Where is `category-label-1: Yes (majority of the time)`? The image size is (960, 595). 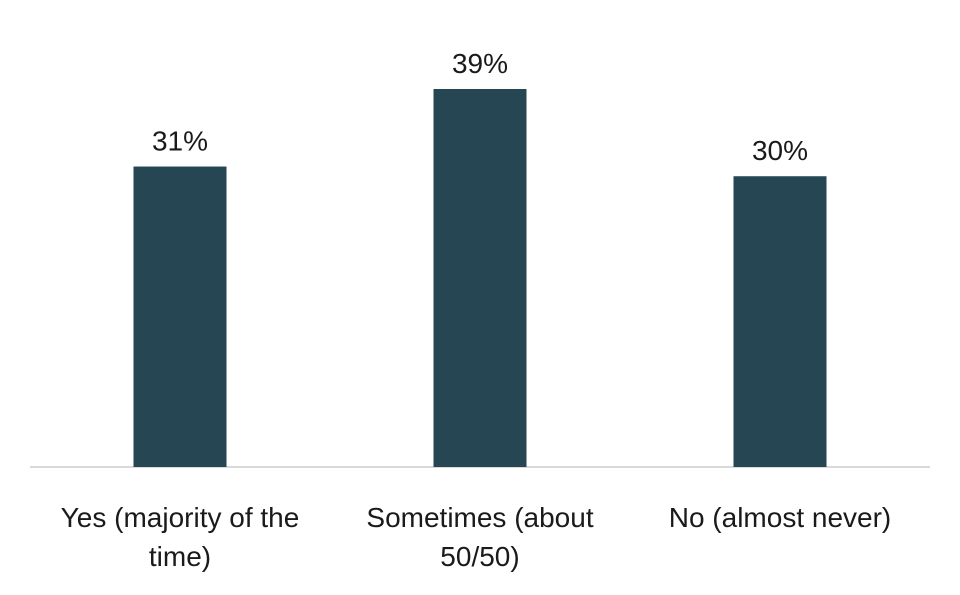
category-label-1: Yes (majority of the time) is located at coordinates (180, 537).